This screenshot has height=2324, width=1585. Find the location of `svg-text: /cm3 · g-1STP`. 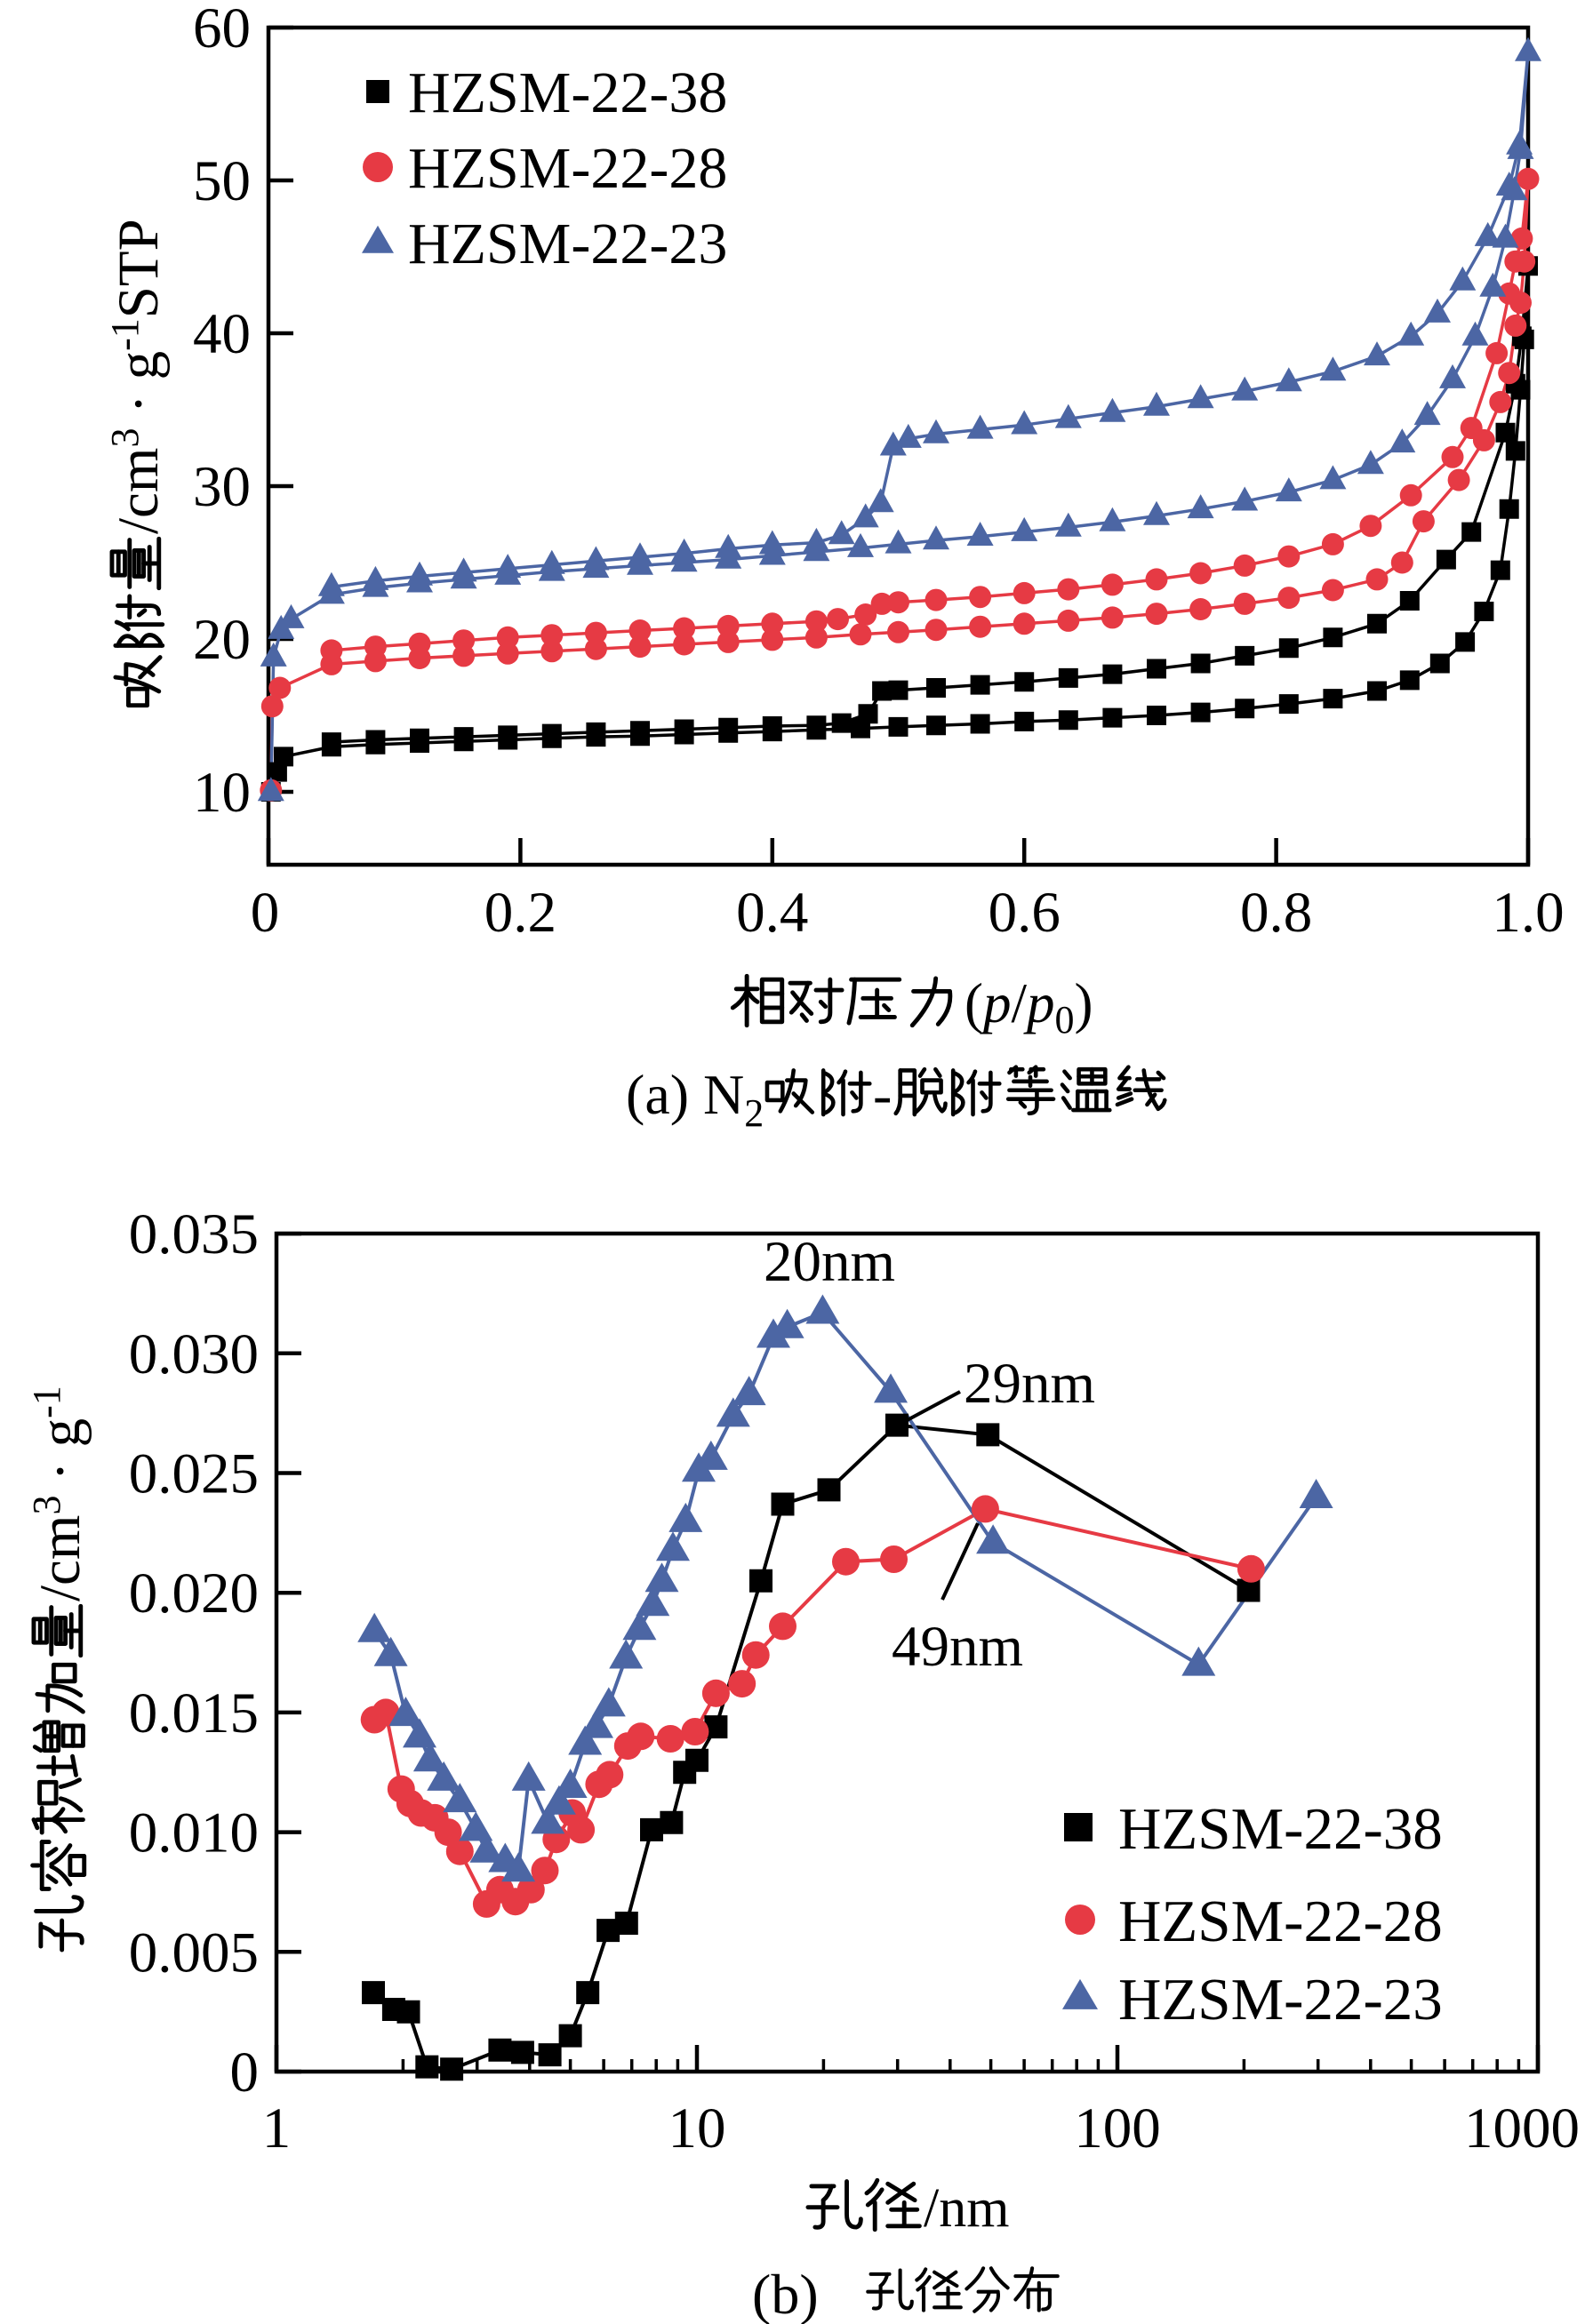

svg-text: /cm3 · g-1STP is located at coordinates (137, 376).